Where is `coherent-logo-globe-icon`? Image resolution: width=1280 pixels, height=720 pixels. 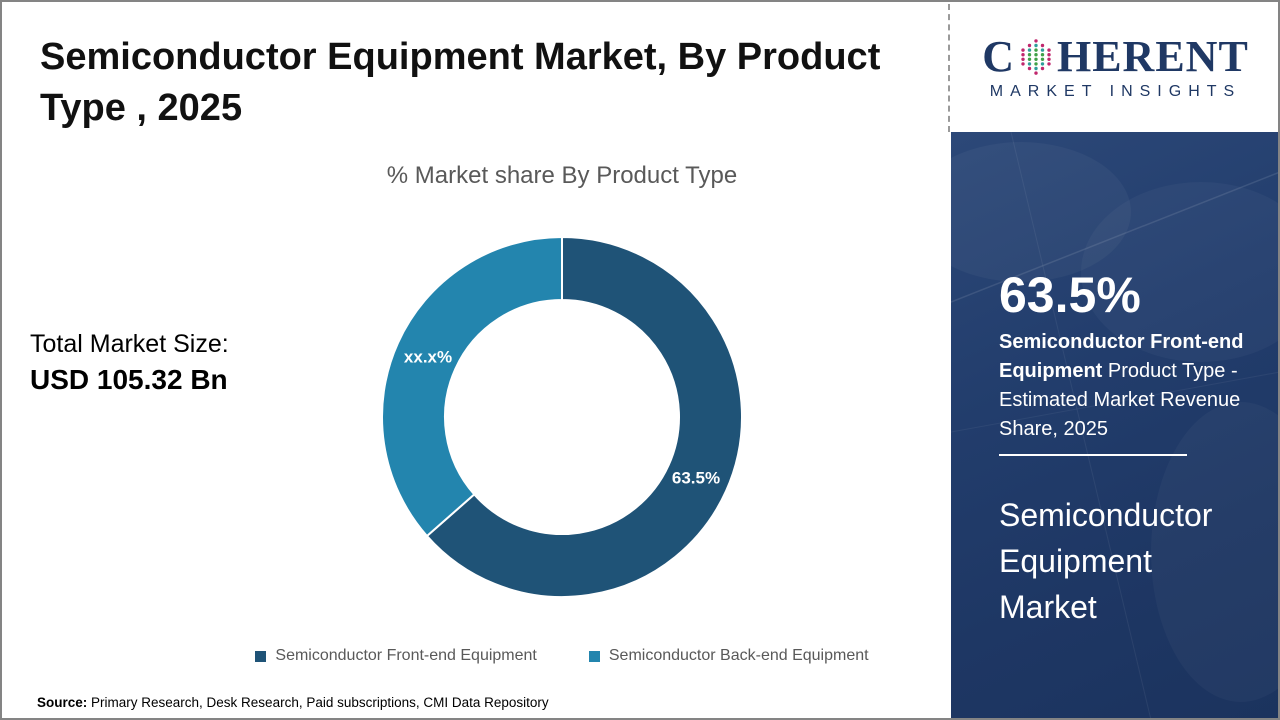 coherent-logo-globe-icon is located at coordinates (1036, 57).